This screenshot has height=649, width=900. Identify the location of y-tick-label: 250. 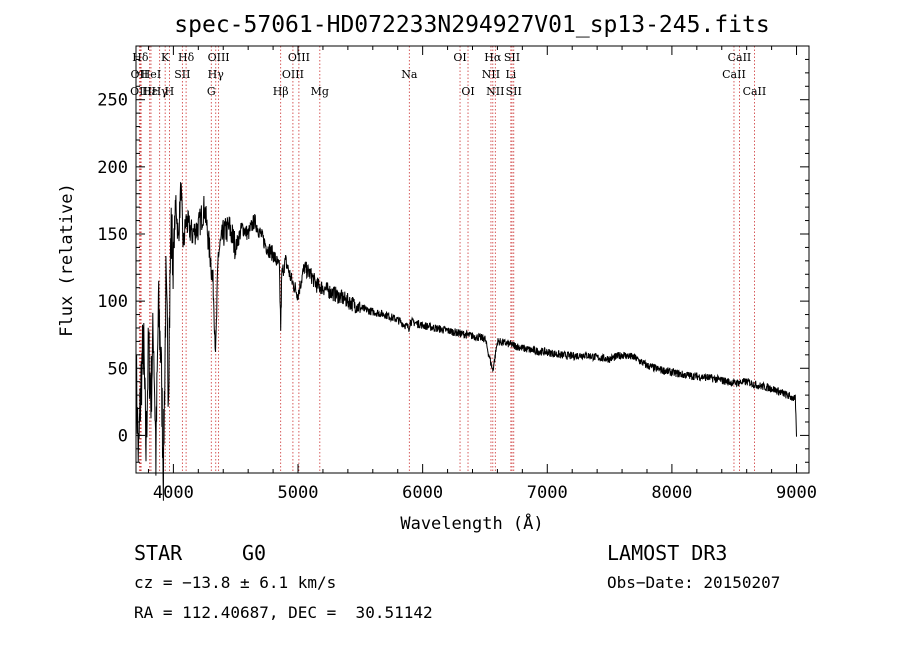
(112, 101).